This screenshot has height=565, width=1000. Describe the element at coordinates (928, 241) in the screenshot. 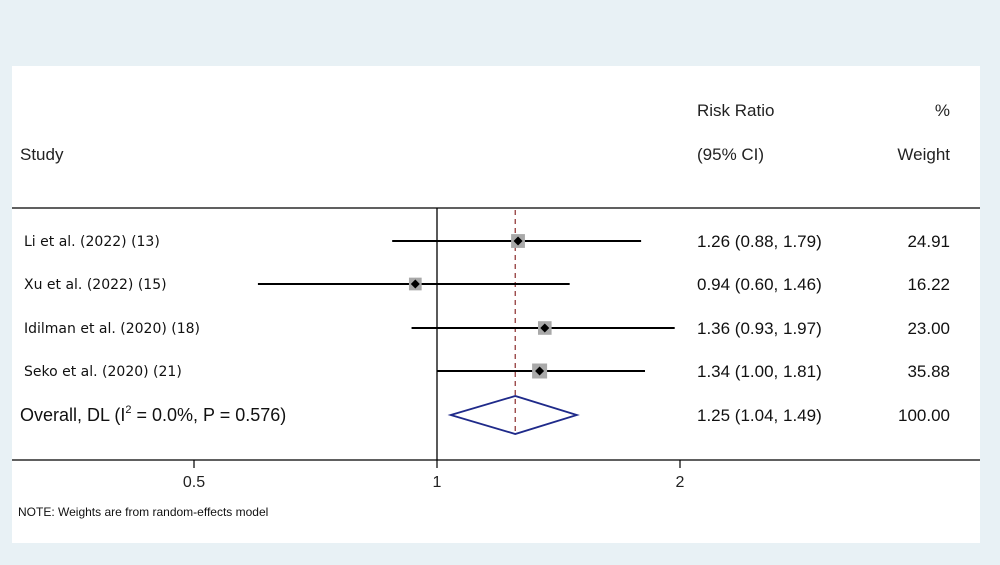

I see `weight-value: 24.91` at that location.